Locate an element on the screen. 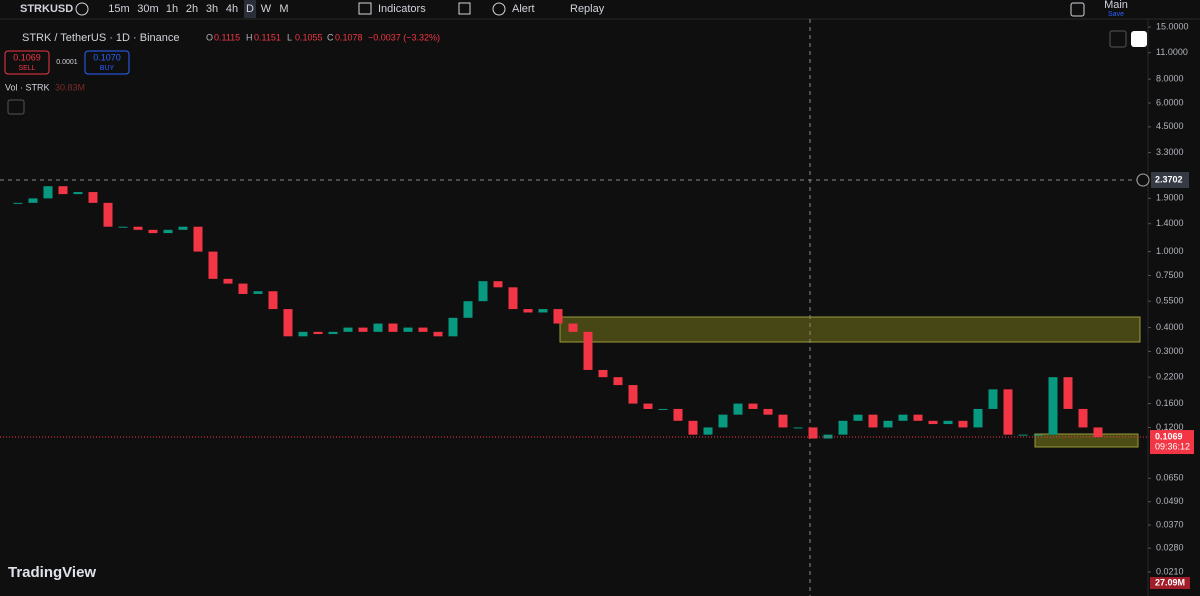 Image resolution: width=1200 pixels, height=596 pixels. interval: 2h is located at coordinates (192, 9).